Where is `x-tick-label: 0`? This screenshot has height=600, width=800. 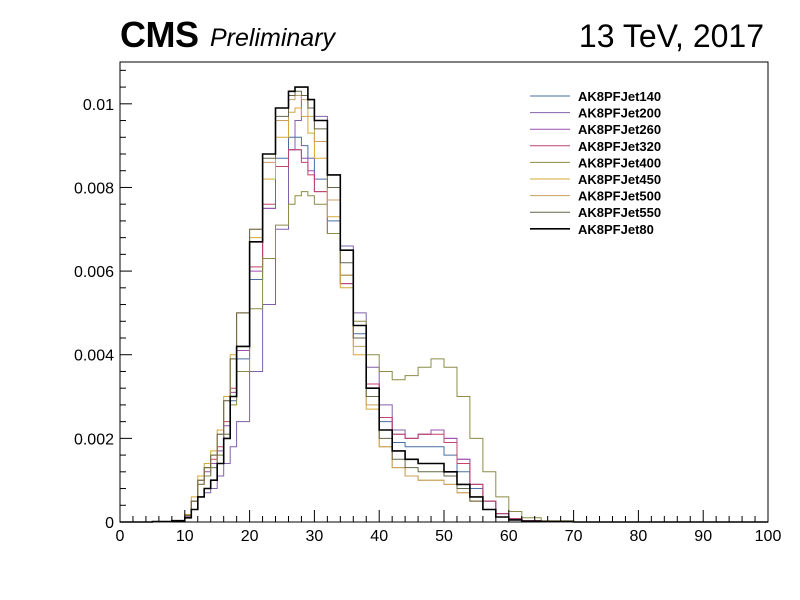 x-tick-label: 0 is located at coordinates (120, 536).